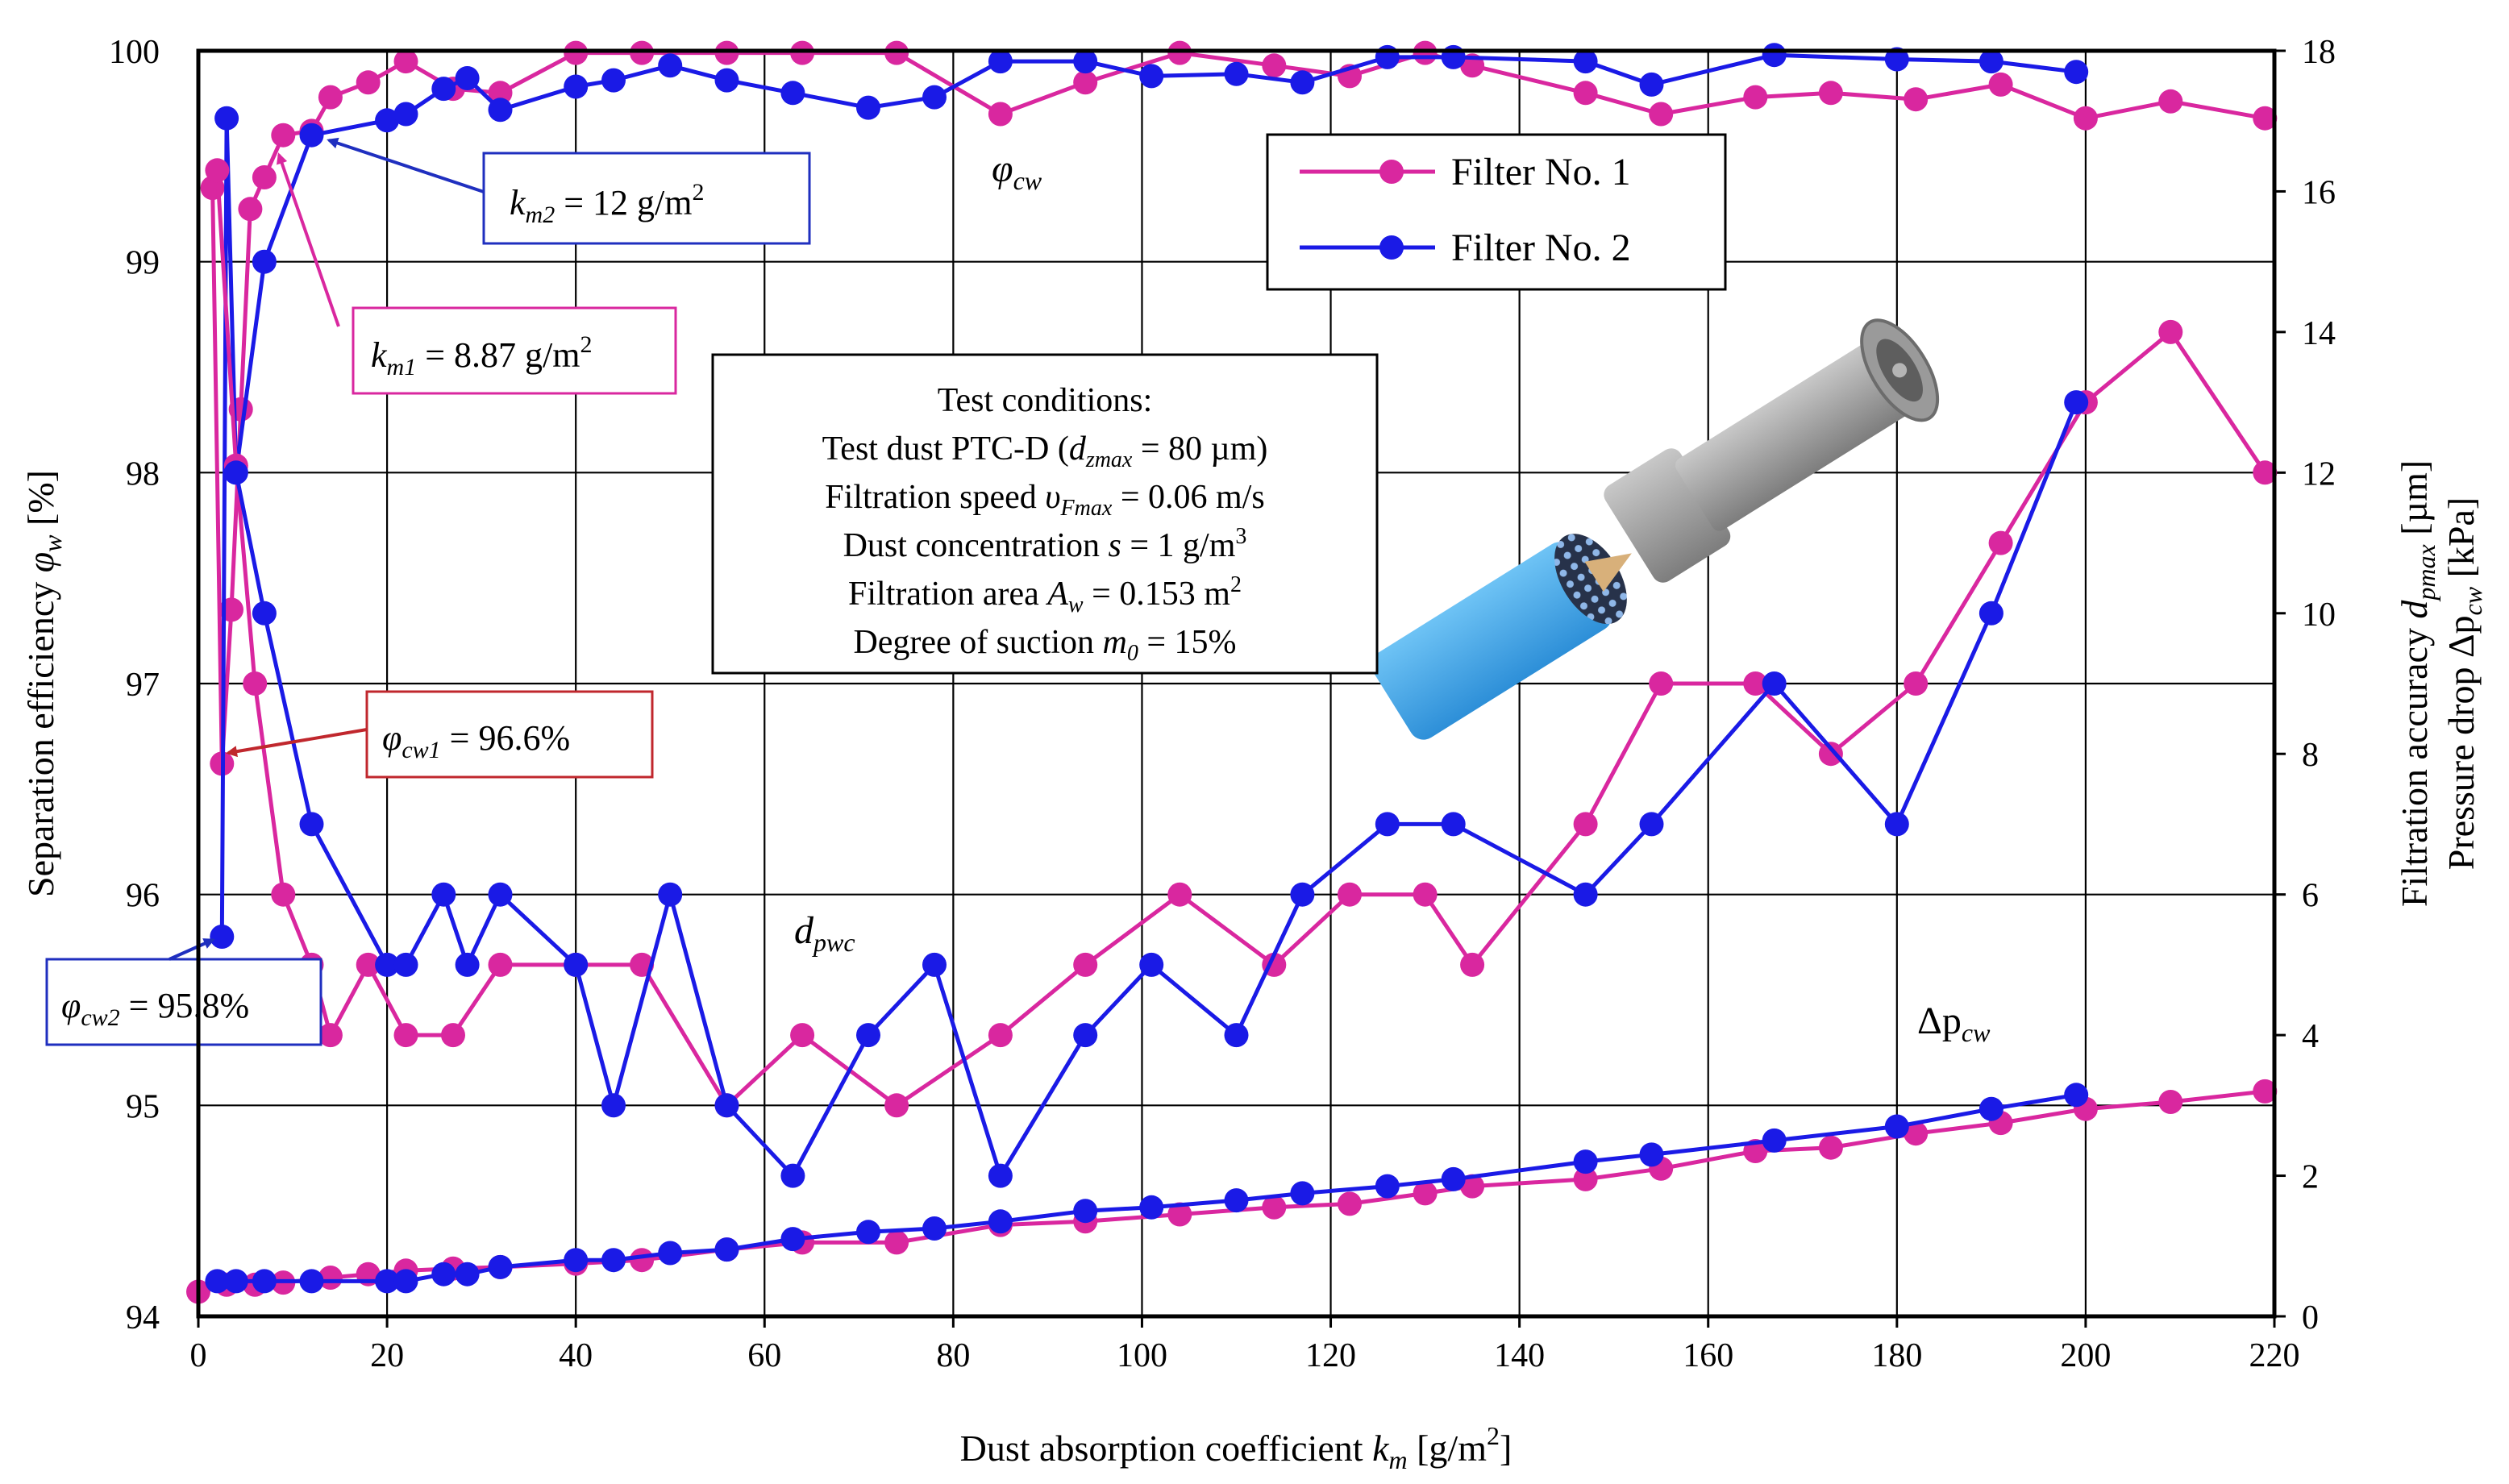 Image resolution: width=2509 pixels, height=1484 pixels. Describe the element at coordinates (1708, 1355) in the screenshot. I see `x-tick-label: 160` at that location.